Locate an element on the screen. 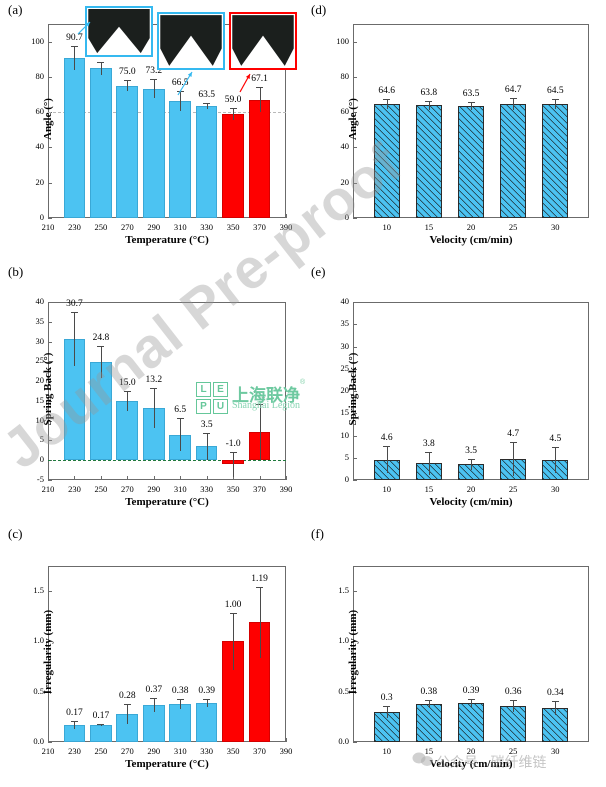 The width and height of the screenshot is (606, 787). bar-value-label-270: 0.28 is located at coordinates (127, 695).